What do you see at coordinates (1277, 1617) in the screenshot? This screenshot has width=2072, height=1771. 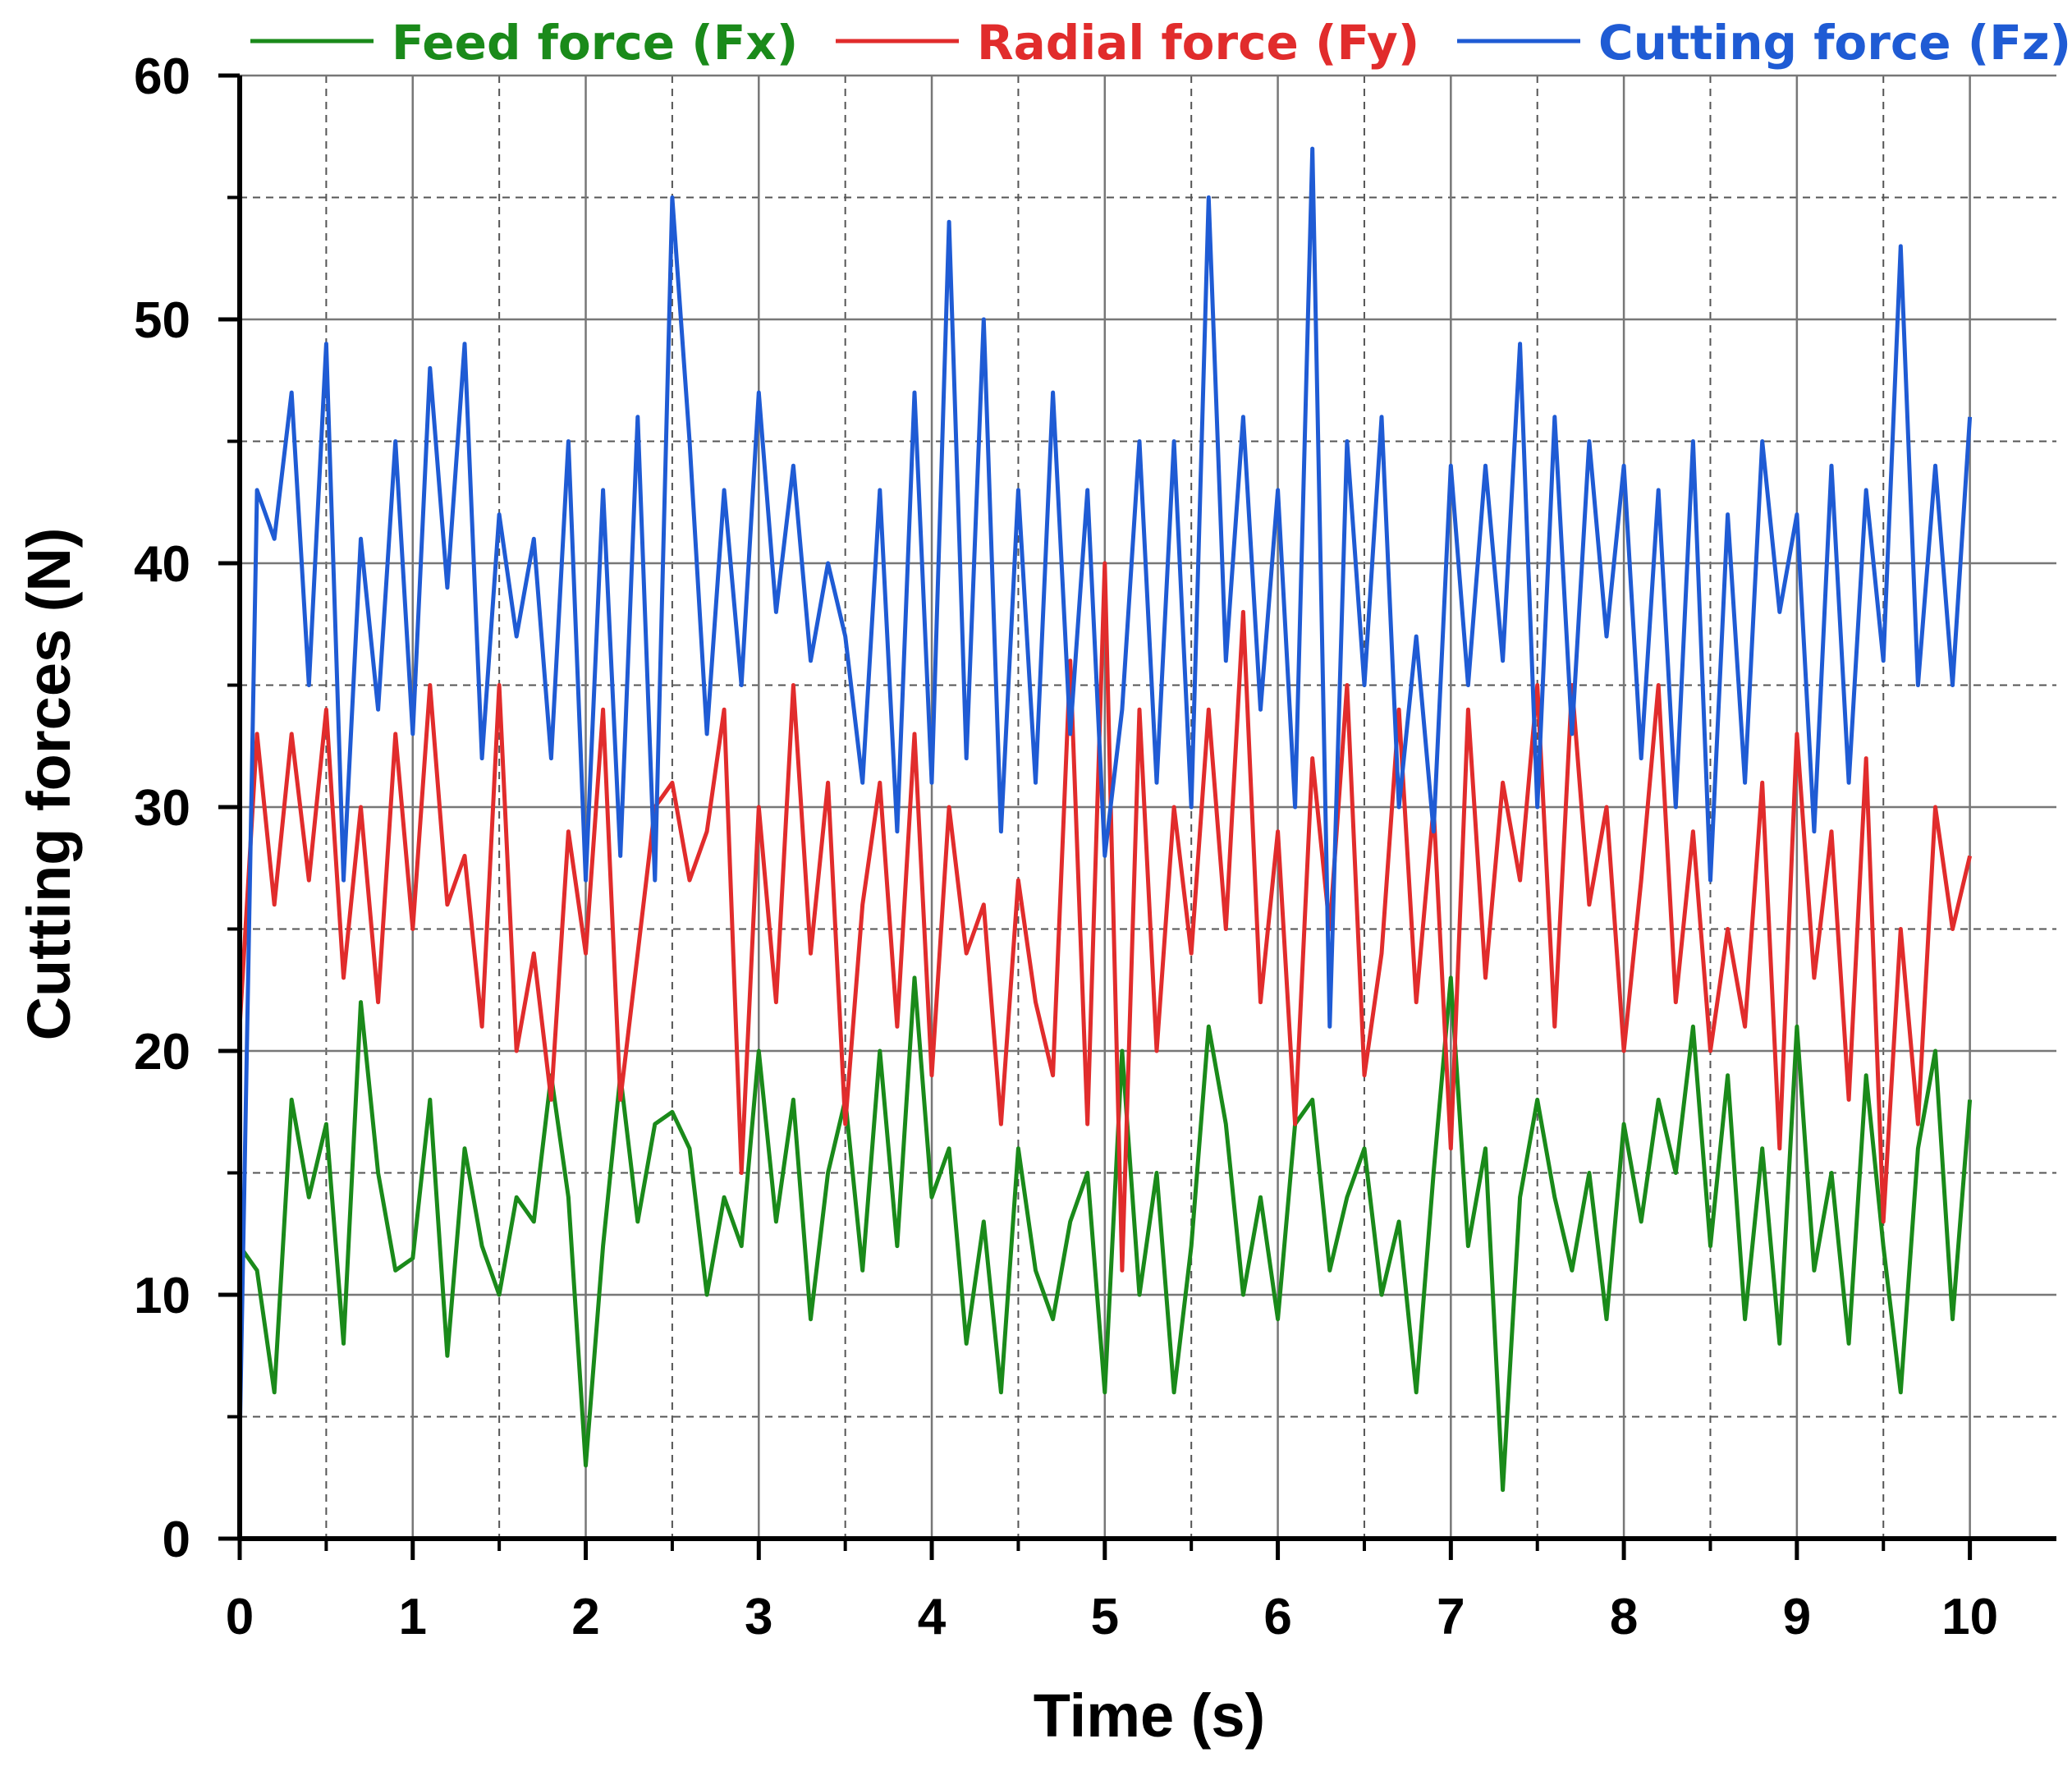 I see `x-tick-label: 6` at bounding box center [1277, 1617].